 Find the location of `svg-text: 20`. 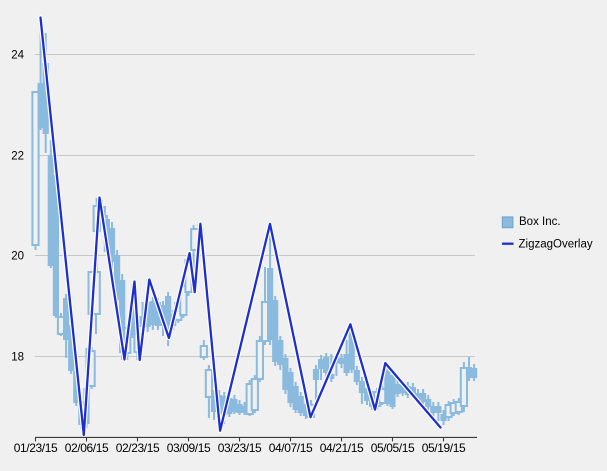

svg-text: 20 is located at coordinates (17, 257).